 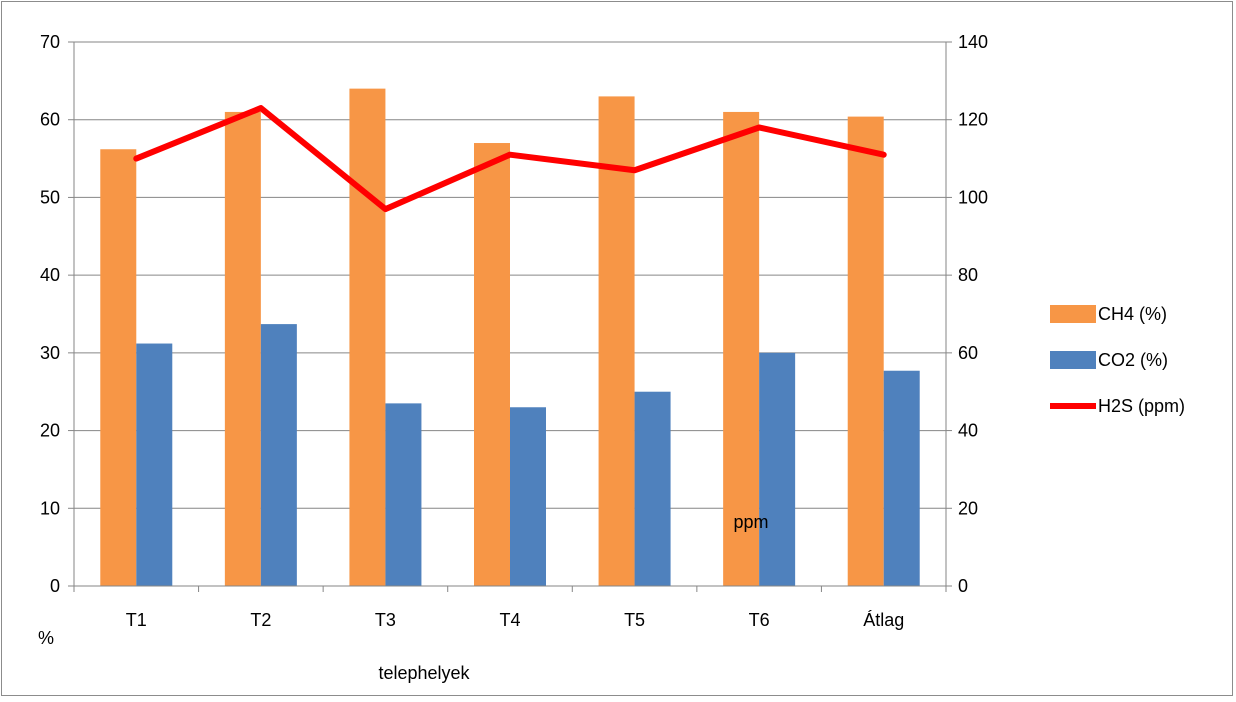 I want to click on left-tick-label: 10, so click(x=50, y=508).